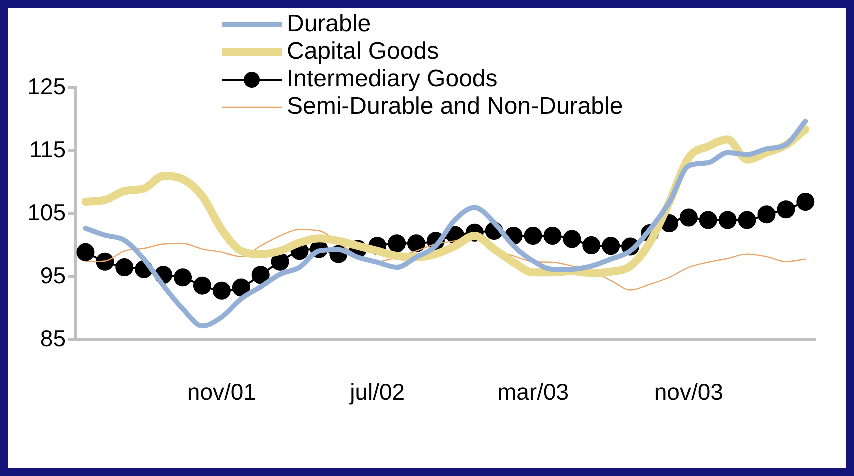  I want to click on x-tick-label: jul/02, so click(377, 392).